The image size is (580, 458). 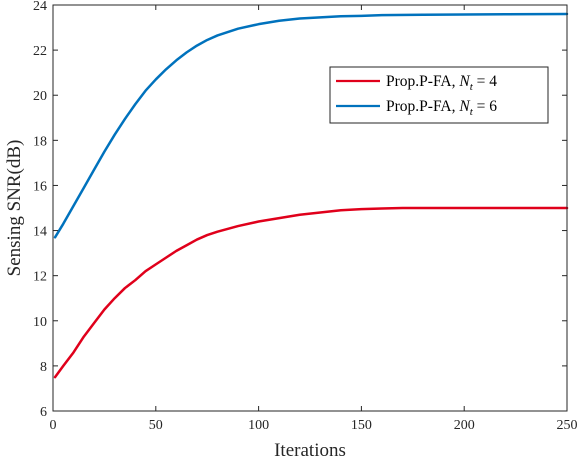 I want to click on legend-label-series-2: Prop.P-FA, Nt = 6, so click(x=441, y=108).